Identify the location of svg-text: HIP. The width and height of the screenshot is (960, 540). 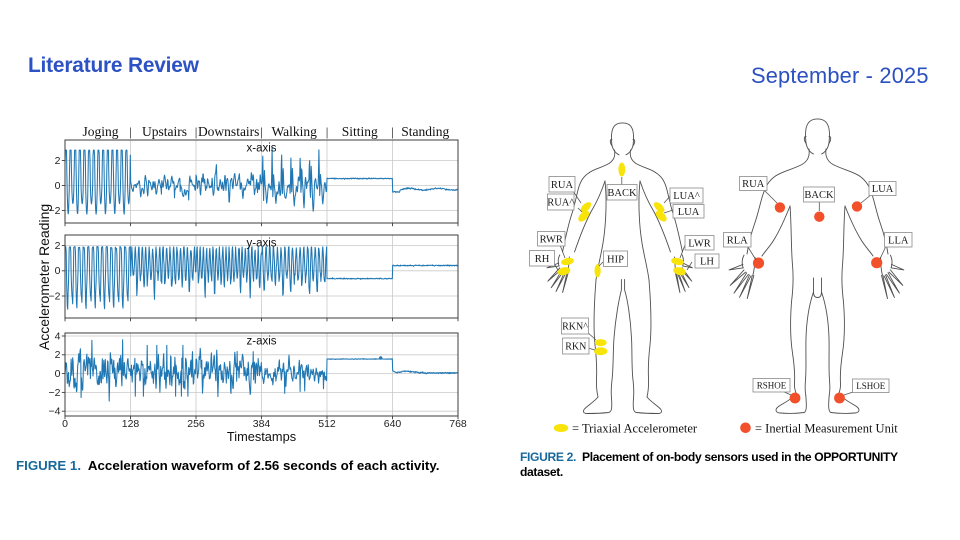
(615, 259).